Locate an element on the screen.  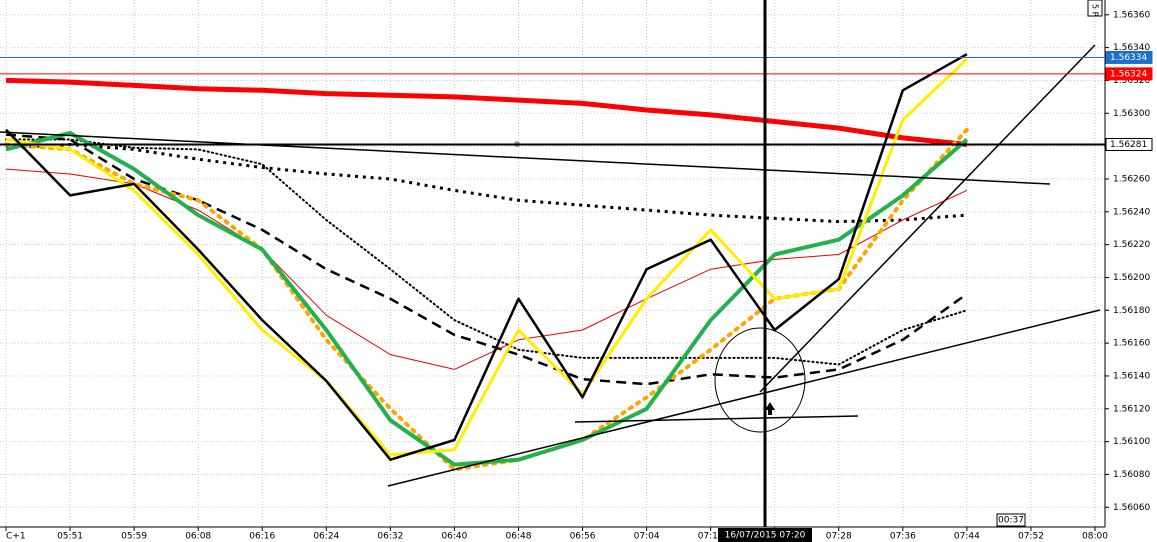
x-tick-label: C+1 is located at coordinates (16, 537).